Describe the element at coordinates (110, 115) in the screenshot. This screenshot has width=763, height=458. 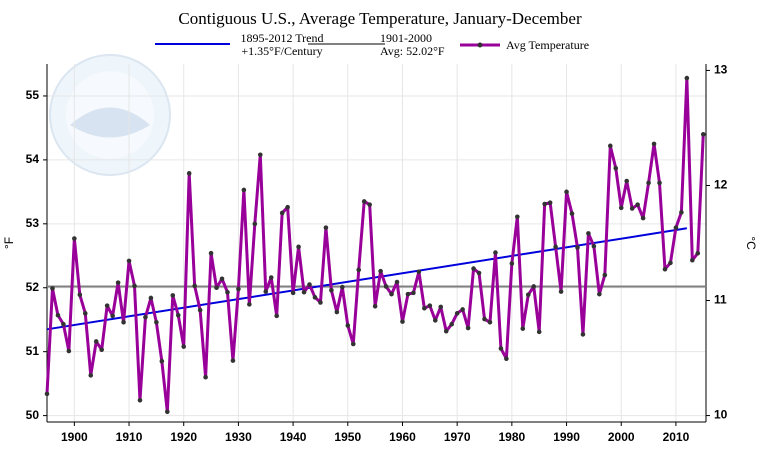
I see `noaa-logo` at that location.